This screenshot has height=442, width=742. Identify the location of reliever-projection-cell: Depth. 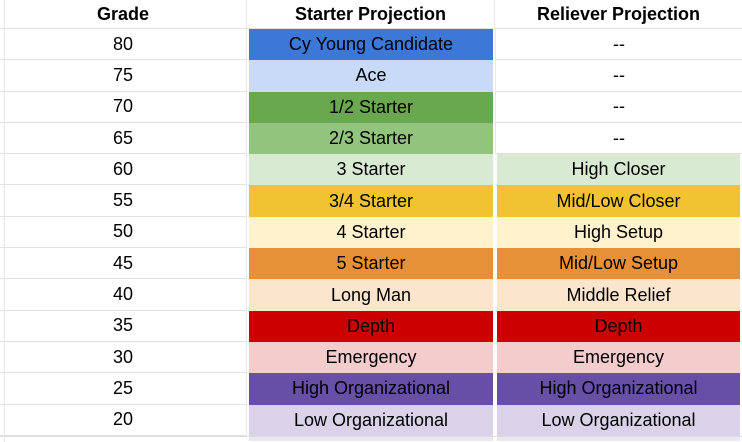
(618, 326).